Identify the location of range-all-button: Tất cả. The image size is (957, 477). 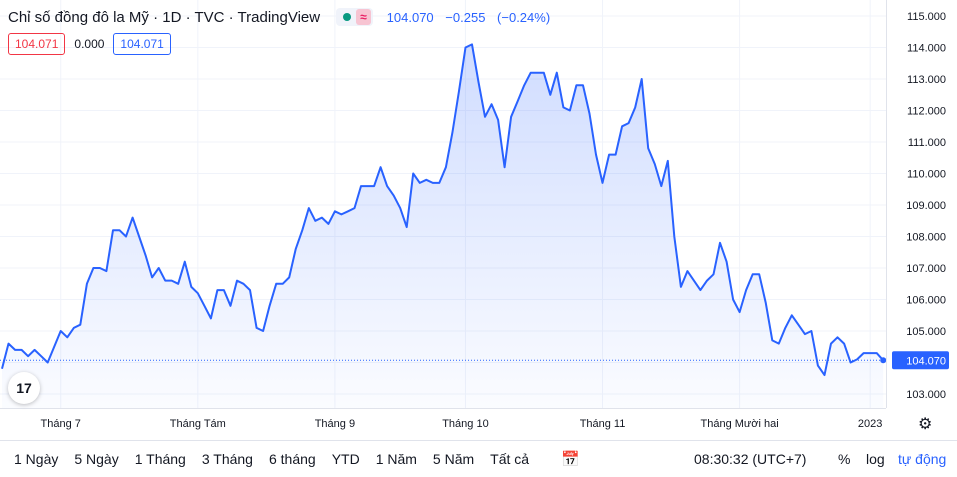
(510, 459).